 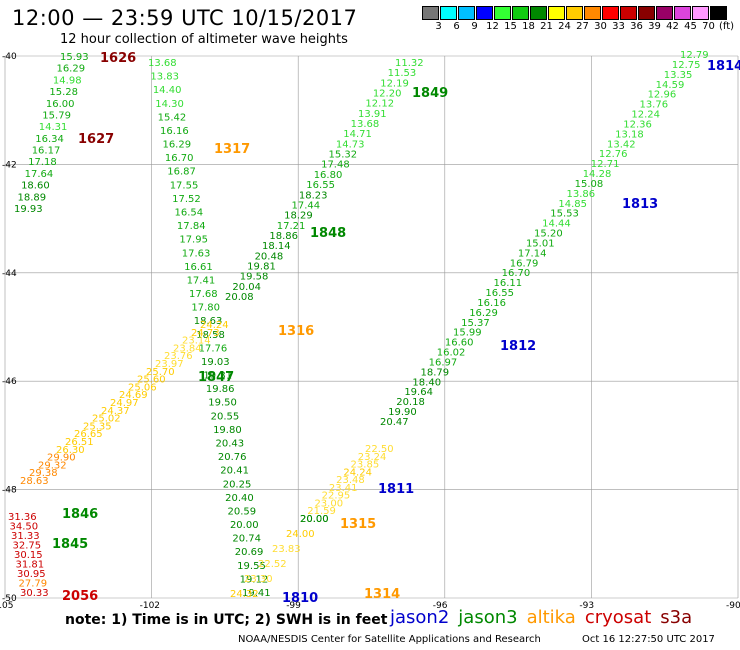 What do you see at coordinates (201, 280) in the screenshot?
I see `wave-height-value: 17.41` at bounding box center [201, 280].